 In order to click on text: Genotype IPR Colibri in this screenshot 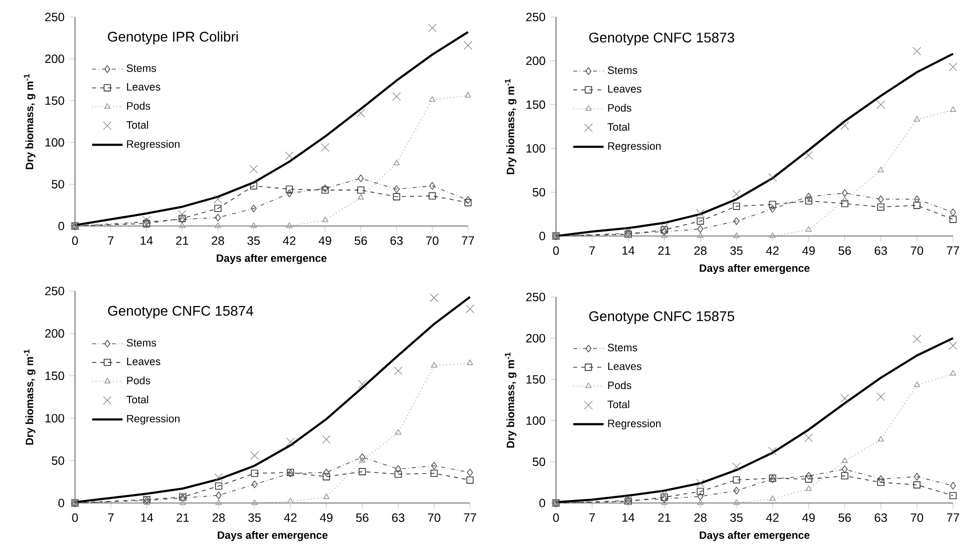, I will do `click(173, 37)`.